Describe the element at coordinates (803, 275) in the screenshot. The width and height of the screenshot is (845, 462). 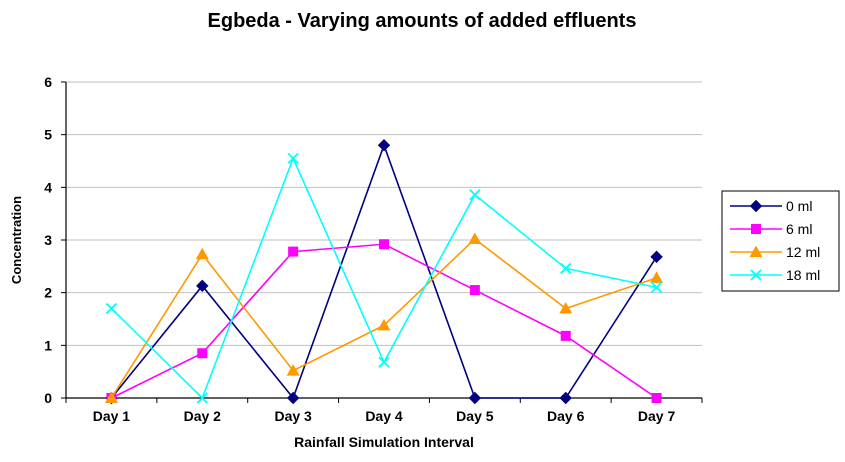
I see `legend-label: 18 ml` at that location.